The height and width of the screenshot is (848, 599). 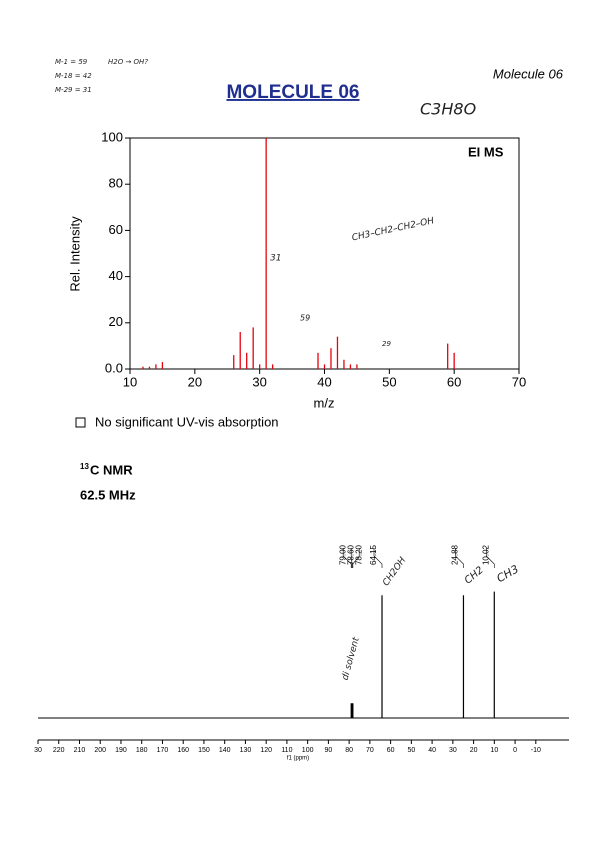 What do you see at coordinates (73, 90) in the screenshot?
I see `note: M-29 = 31` at bounding box center [73, 90].